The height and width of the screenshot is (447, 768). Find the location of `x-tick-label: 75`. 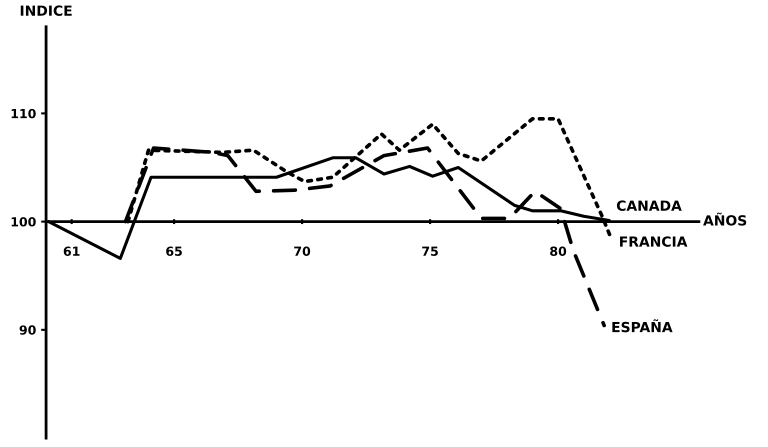

x-tick-label: 75 is located at coordinates (430, 251).